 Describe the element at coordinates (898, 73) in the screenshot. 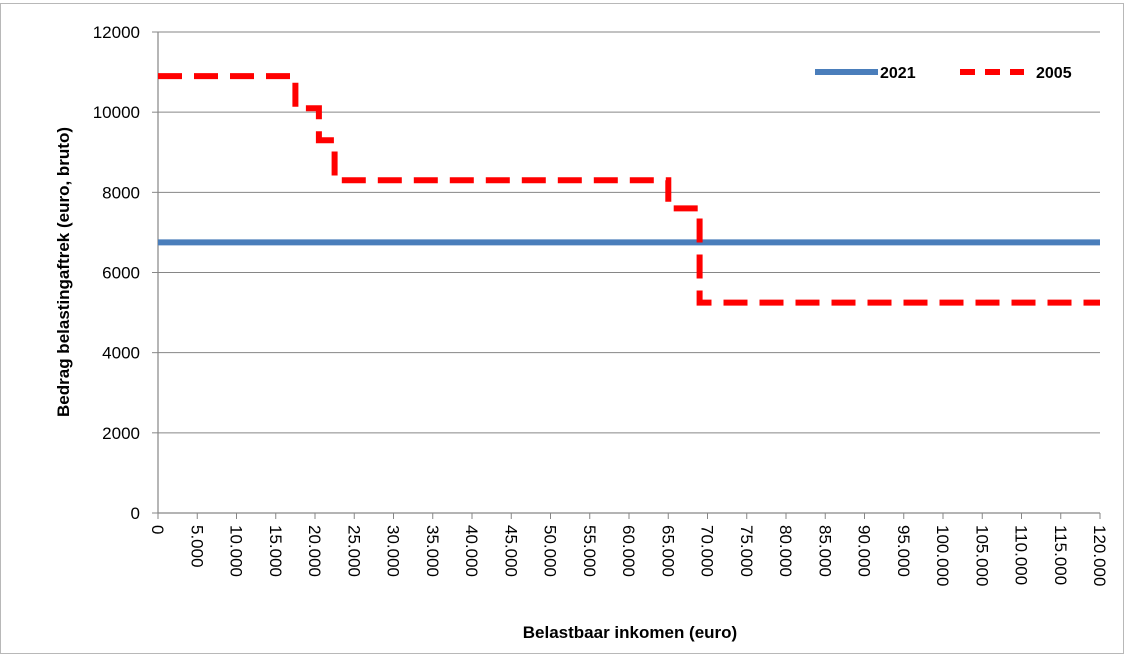

I see `legend-label-2021: 2021` at that location.